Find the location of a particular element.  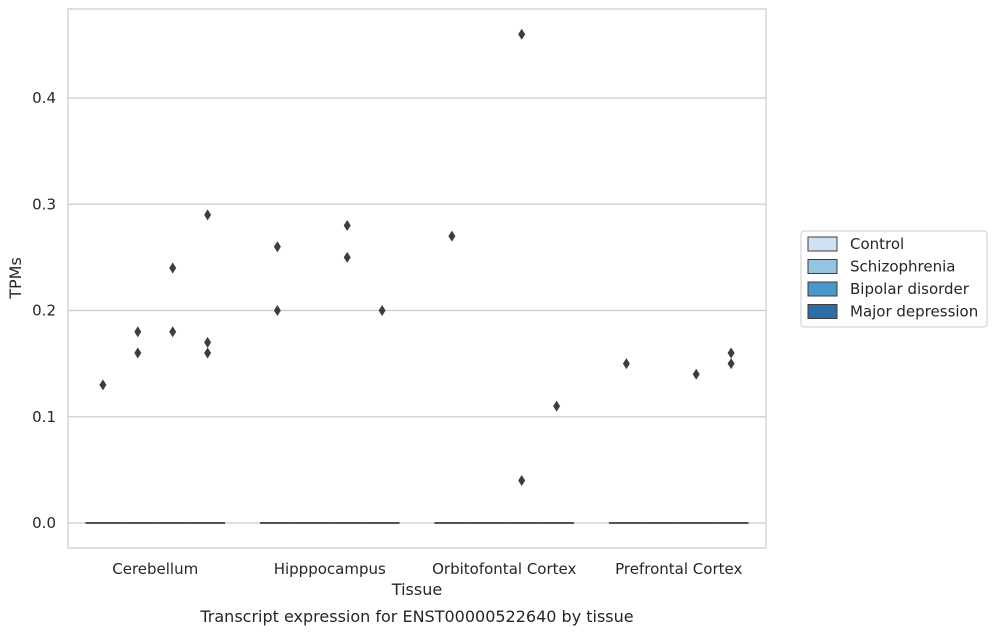

y-tick-label: 0.0 is located at coordinates (44, 523).